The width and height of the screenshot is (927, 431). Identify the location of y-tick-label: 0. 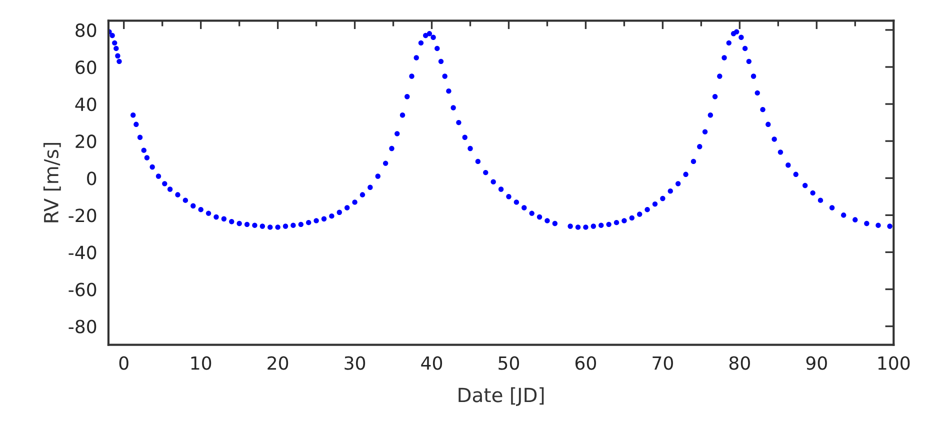
(91, 179).